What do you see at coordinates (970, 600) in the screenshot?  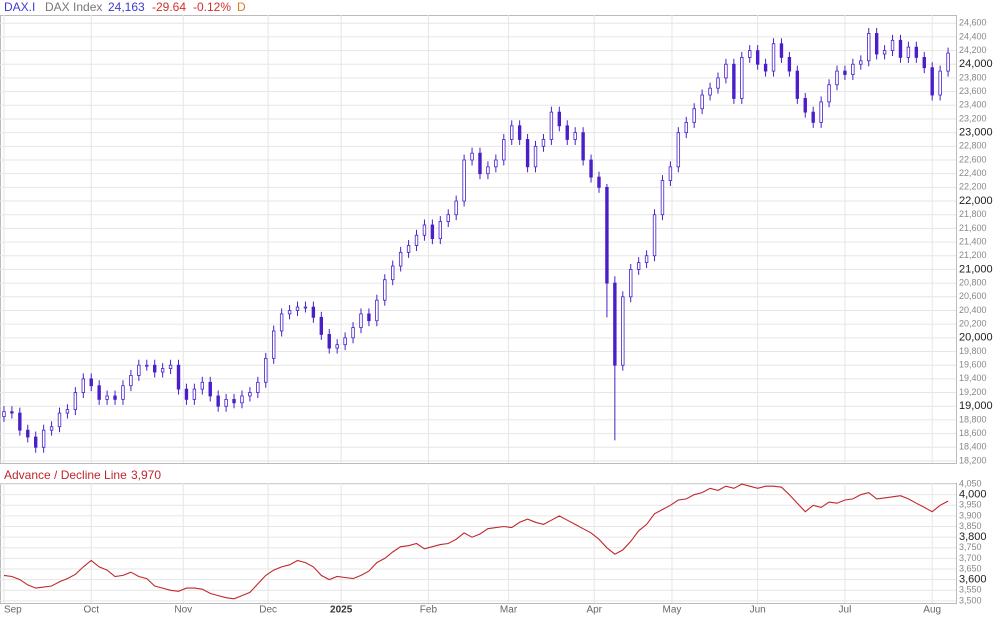 I see `y-tick-label: 3,500` at bounding box center [970, 600].